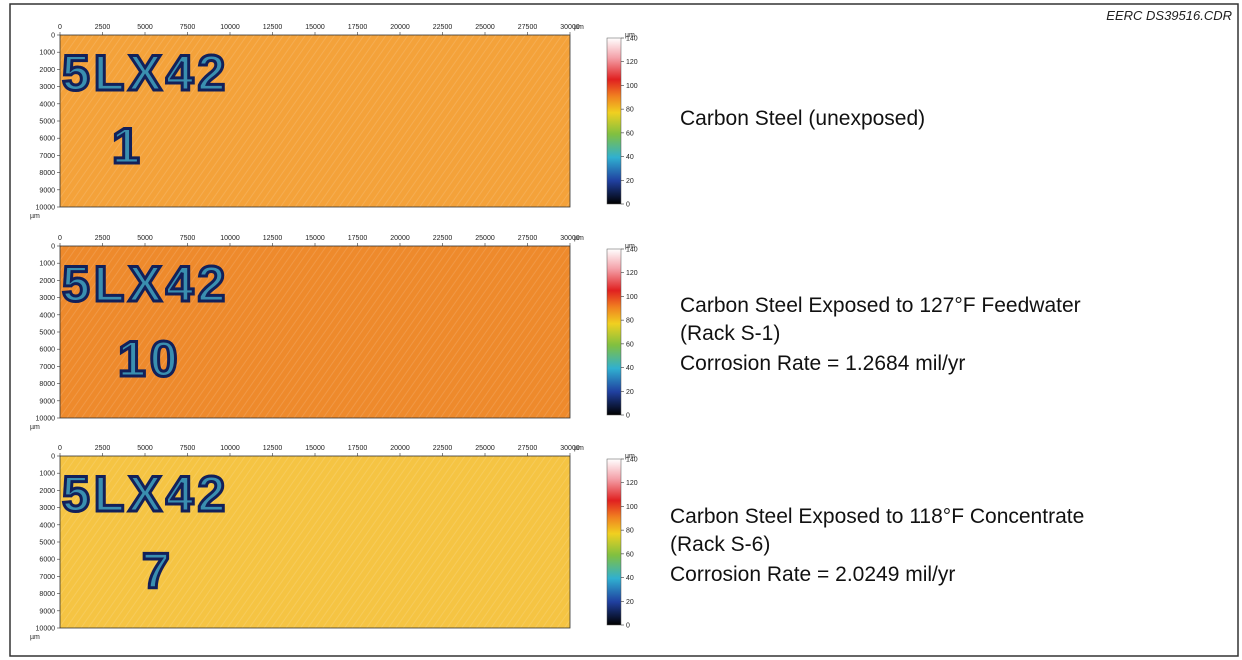 The width and height of the screenshot is (1242, 660). I want to click on stamp-text: 1, so click(128, 146).